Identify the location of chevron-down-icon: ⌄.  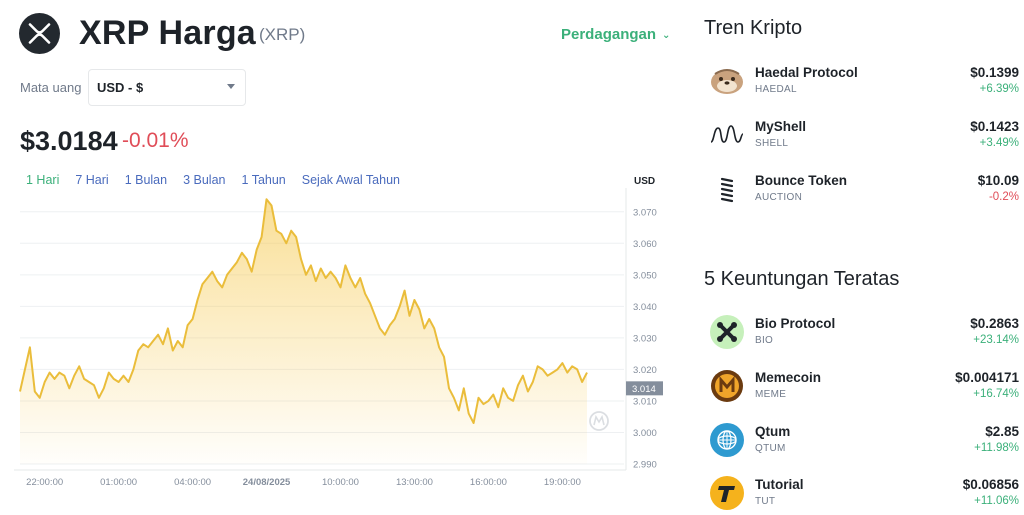
(666, 35).